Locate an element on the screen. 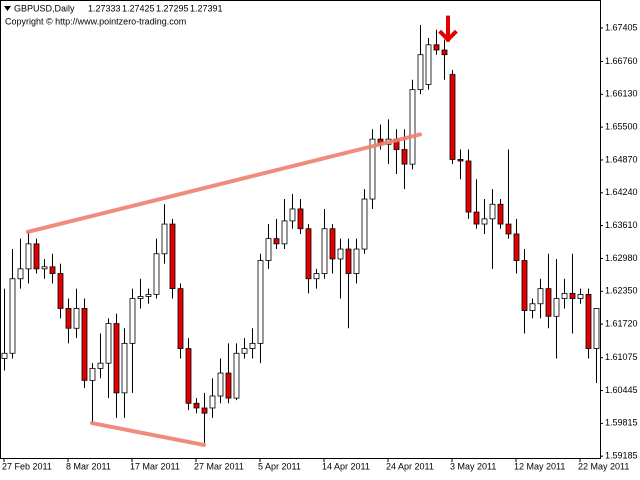  y-tick-label: 1.59185 is located at coordinates (621, 456).